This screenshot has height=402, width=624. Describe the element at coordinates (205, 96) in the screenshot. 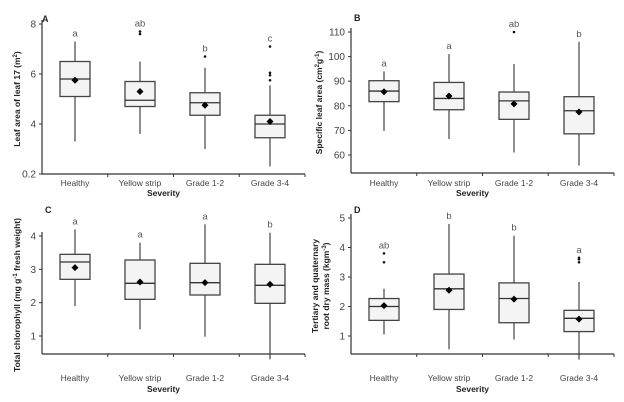

I see `box-group-grade-1-2: b` at that location.